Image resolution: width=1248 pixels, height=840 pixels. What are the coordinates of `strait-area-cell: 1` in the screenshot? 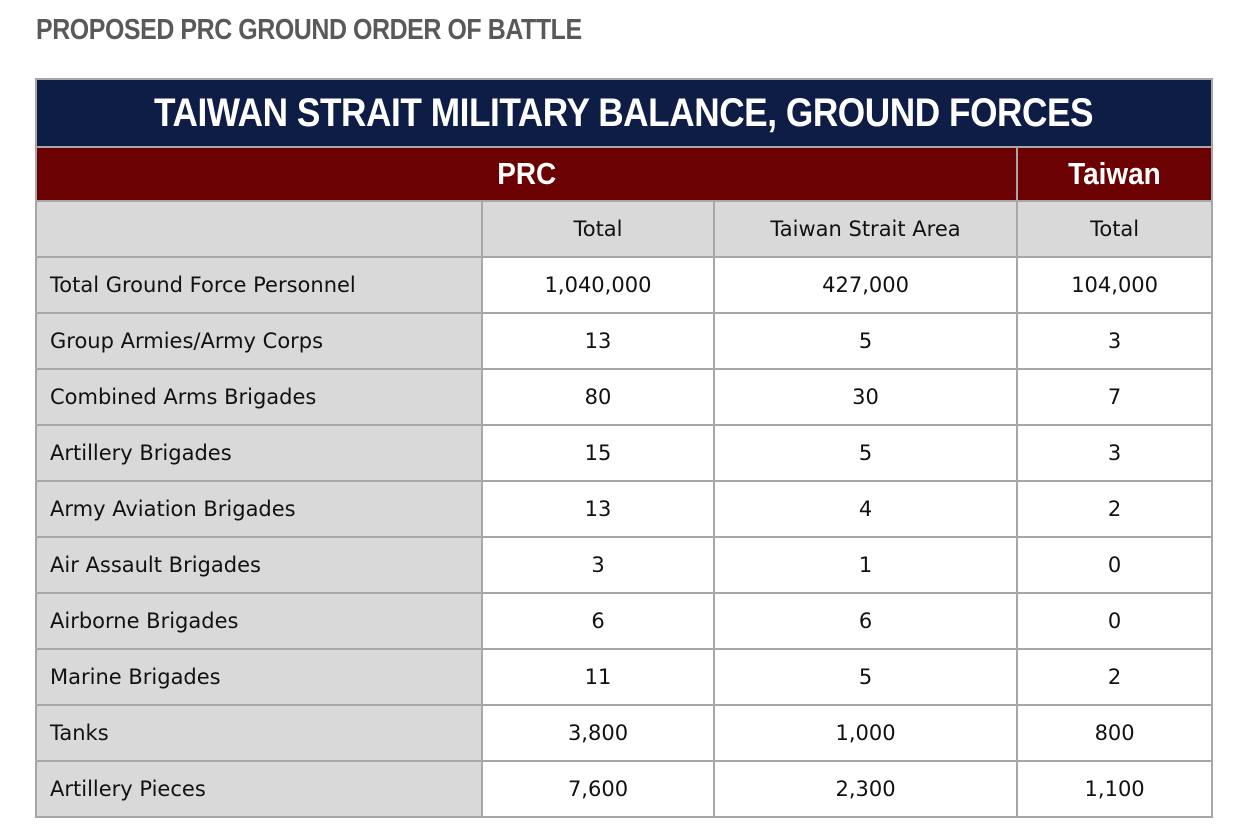 It's located at (865, 565).